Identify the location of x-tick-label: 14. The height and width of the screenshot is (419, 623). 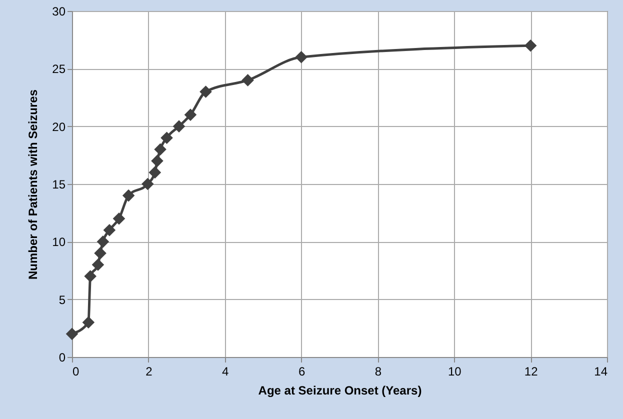
(601, 371).